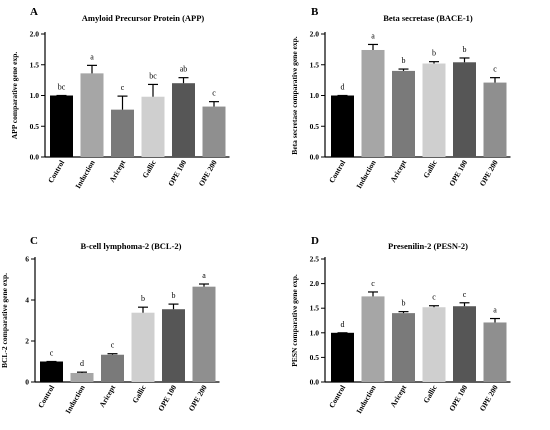 The image size is (550, 430). I want to click on panel-title: Amyloid Precursor Protein (APP), so click(143, 18).